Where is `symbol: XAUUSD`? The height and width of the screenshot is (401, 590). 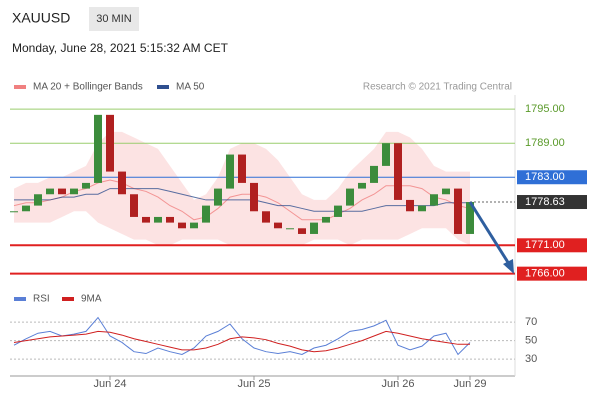 symbol: XAUUSD is located at coordinates (41, 18).